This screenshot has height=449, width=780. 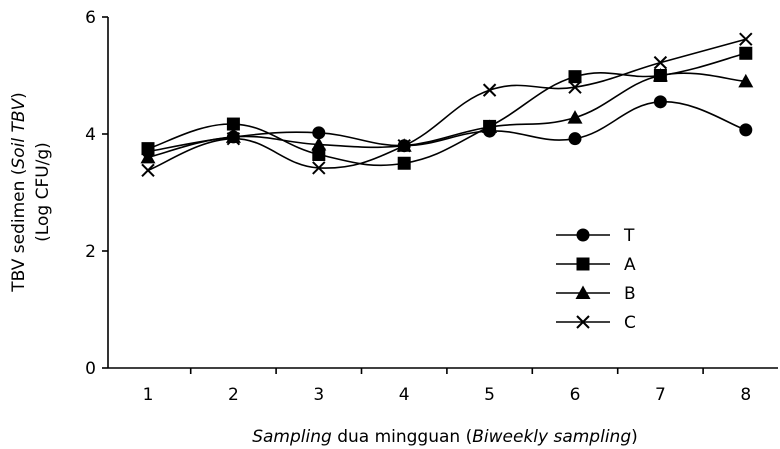 I want to click on x-ticks: 1 2 3 4 5 6 7 8, so click(x=447, y=386).